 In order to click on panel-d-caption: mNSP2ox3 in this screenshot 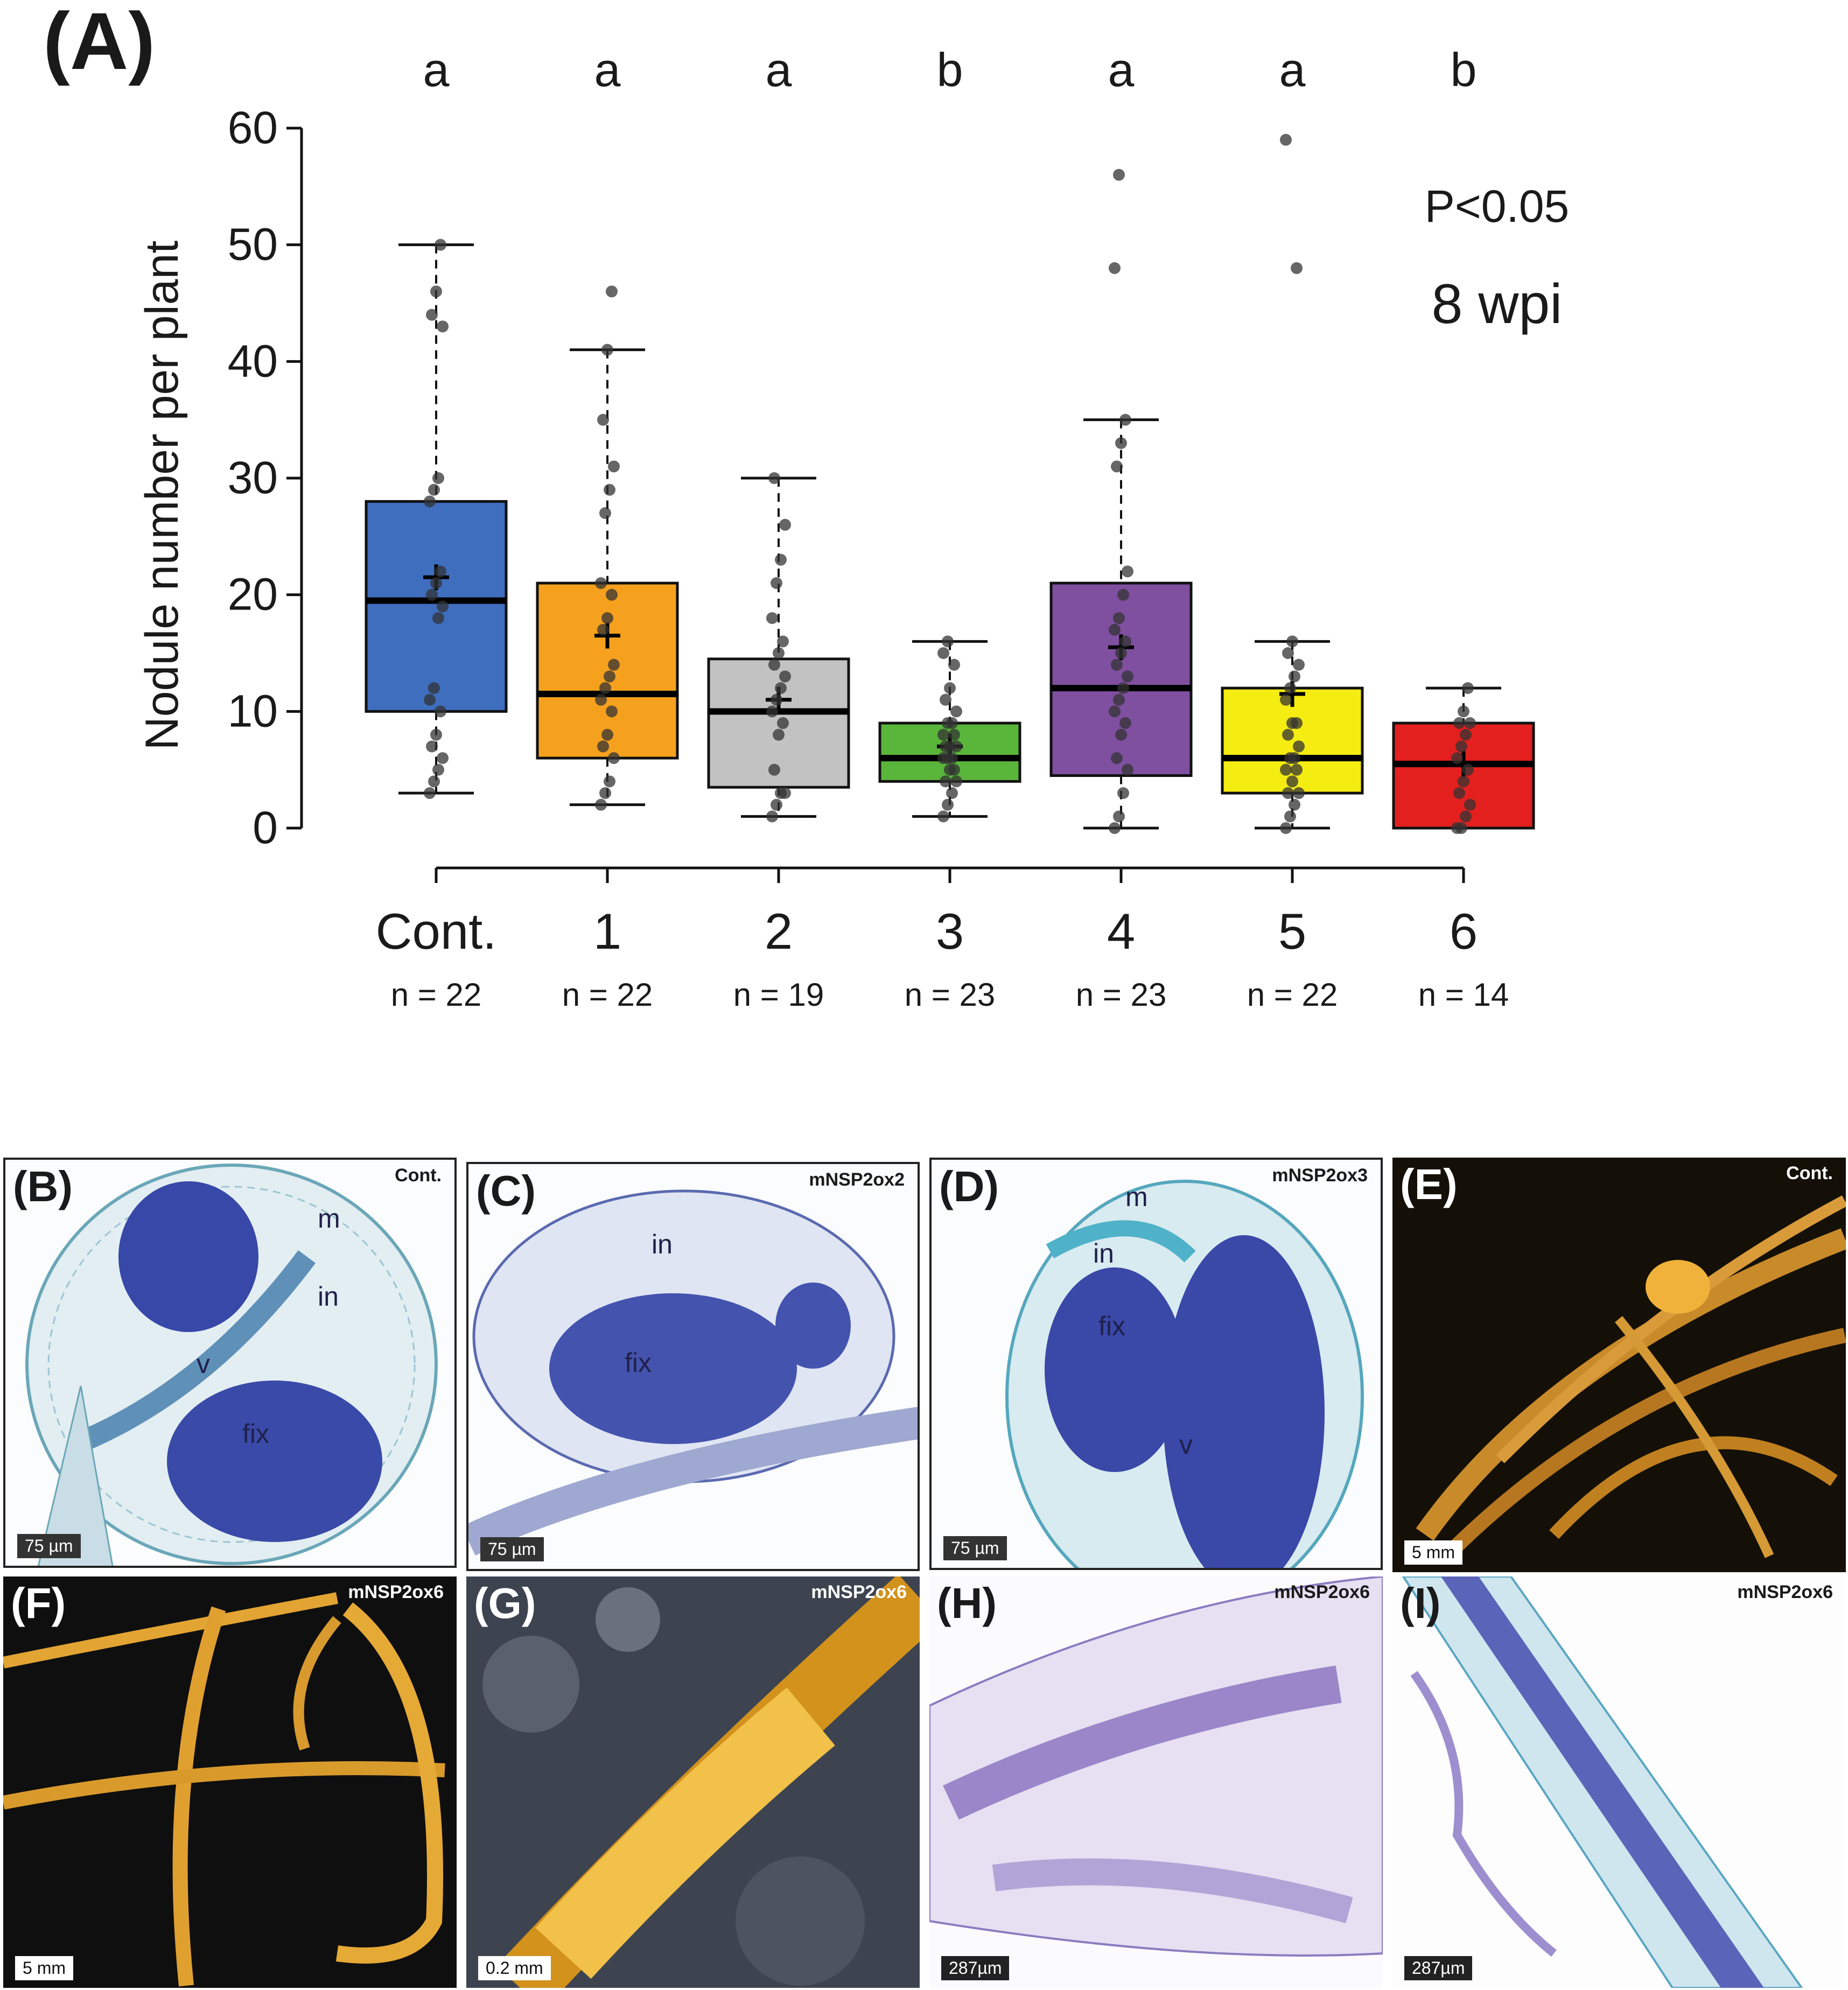, I will do `click(1320, 1175)`.